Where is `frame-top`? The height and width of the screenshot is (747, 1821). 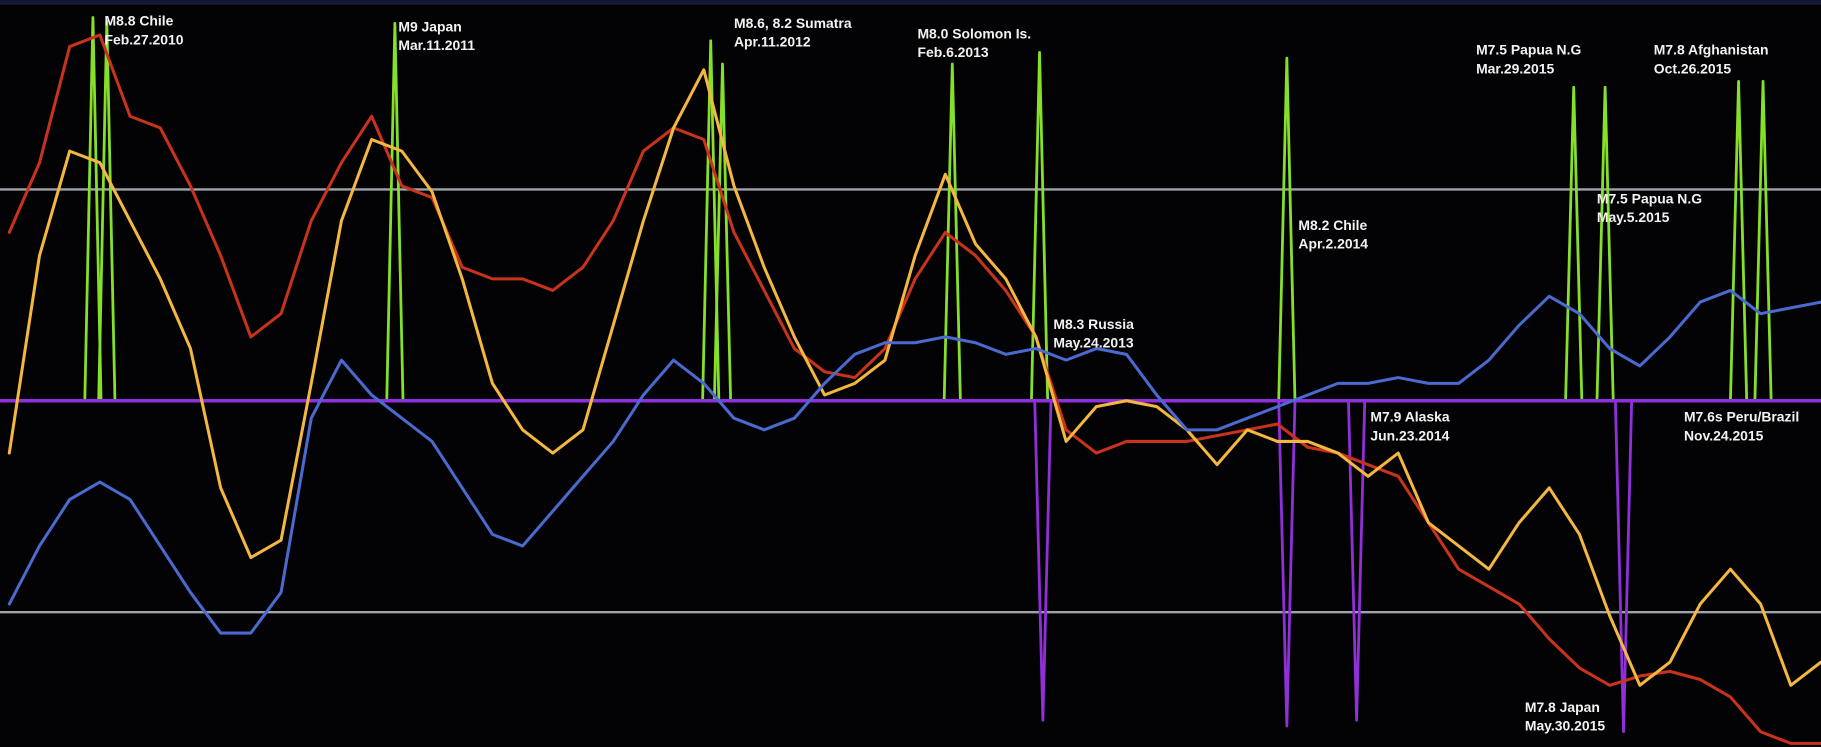
frame-top is located at coordinates (910, 2).